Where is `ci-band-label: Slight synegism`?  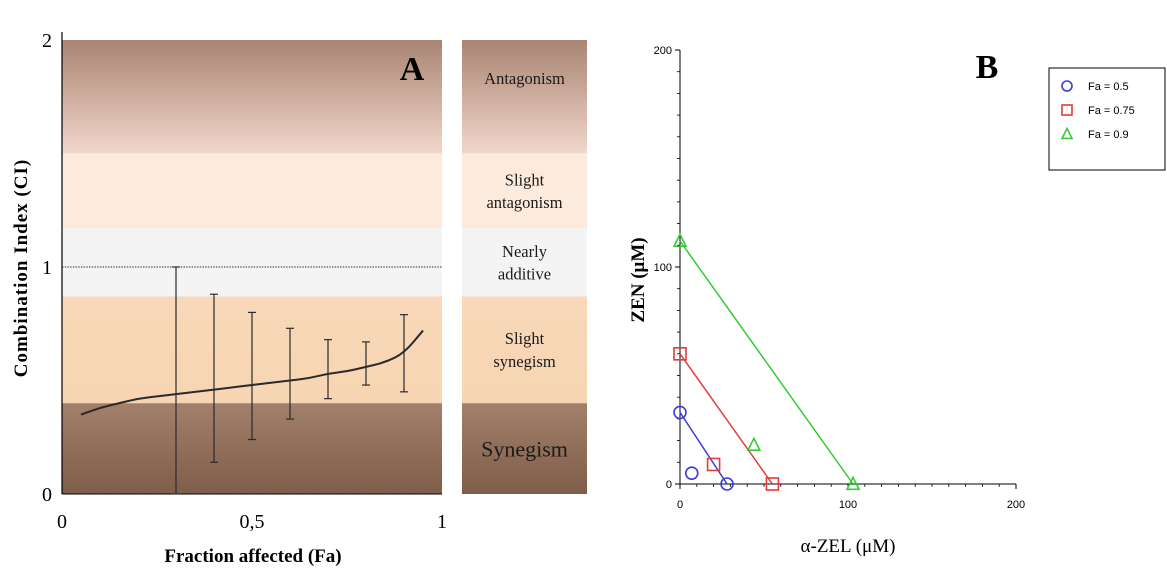
ci-band-label: Slight synegism is located at coordinates (524, 350).